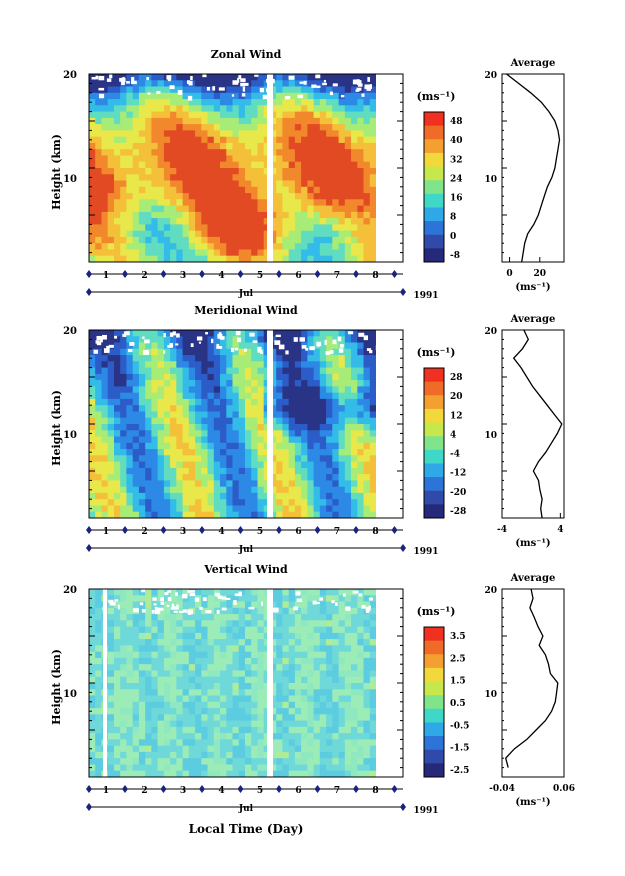  What do you see at coordinates (456, 122) in the screenshot?
I see `colorbar-tick-label: 48` at bounding box center [456, 122].